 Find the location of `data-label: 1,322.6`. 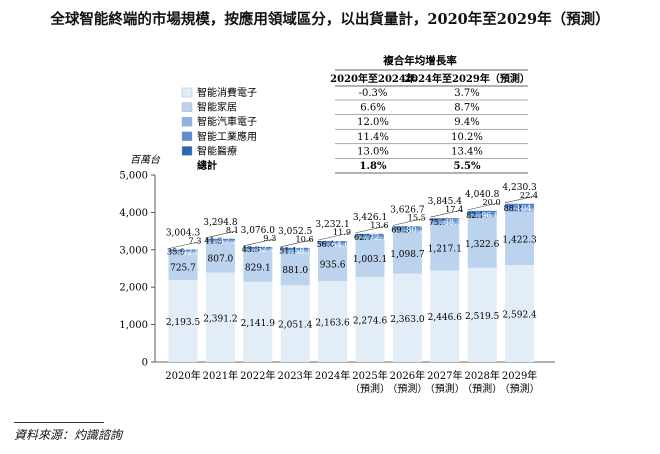

data-label: 1,322.6 is located at coordinates (482, 245).